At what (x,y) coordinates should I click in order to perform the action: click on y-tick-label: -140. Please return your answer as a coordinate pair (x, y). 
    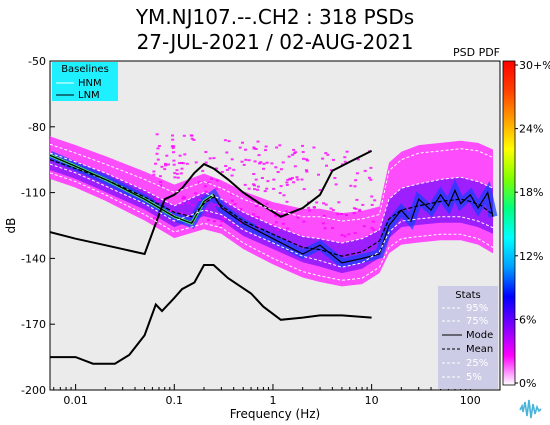
    Looking at the image, I should click on (33, 258).